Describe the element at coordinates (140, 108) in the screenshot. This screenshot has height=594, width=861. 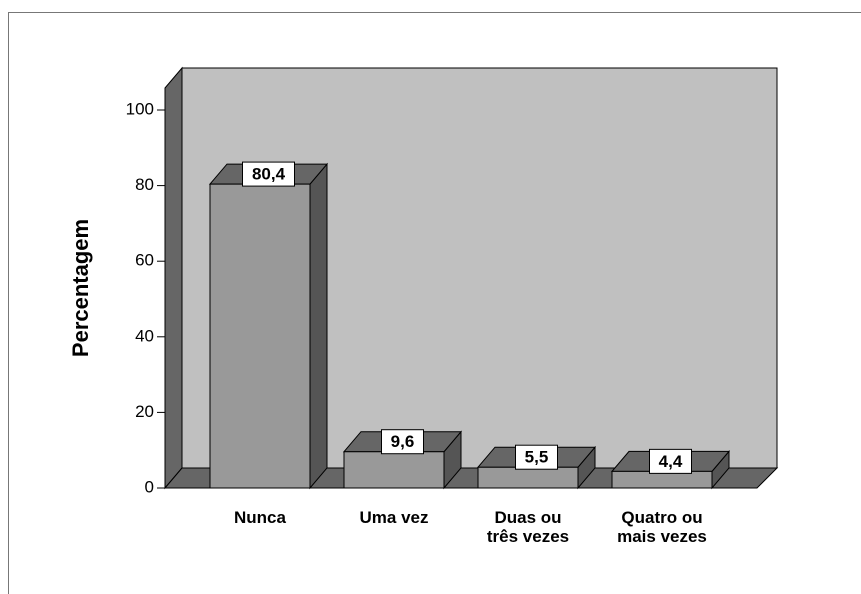
I see `y-tick-label: 100` at that location.